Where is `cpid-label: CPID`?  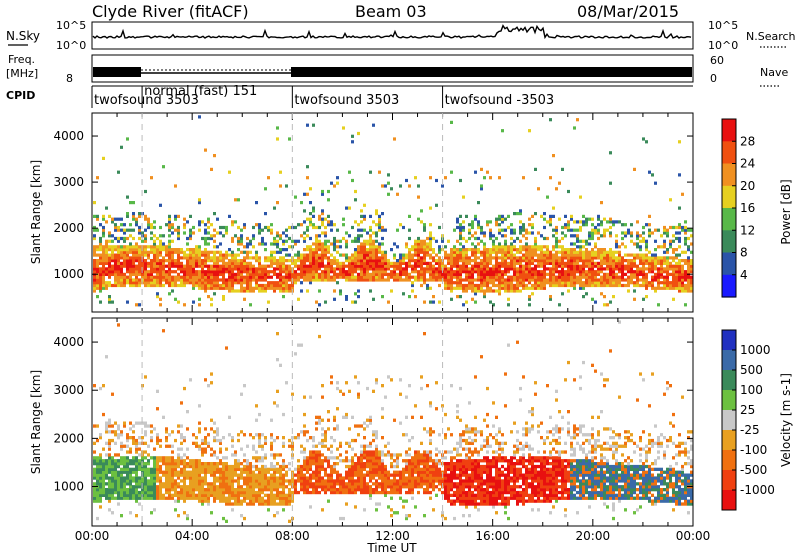
cpid-label: CPID is located at coordinates (20, 95).